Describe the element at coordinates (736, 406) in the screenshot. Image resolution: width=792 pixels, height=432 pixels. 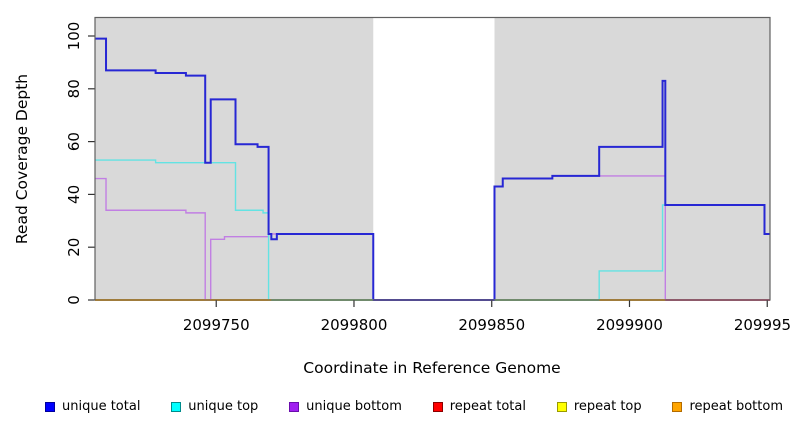
I see `legend-label: repeat bottom` at that location.